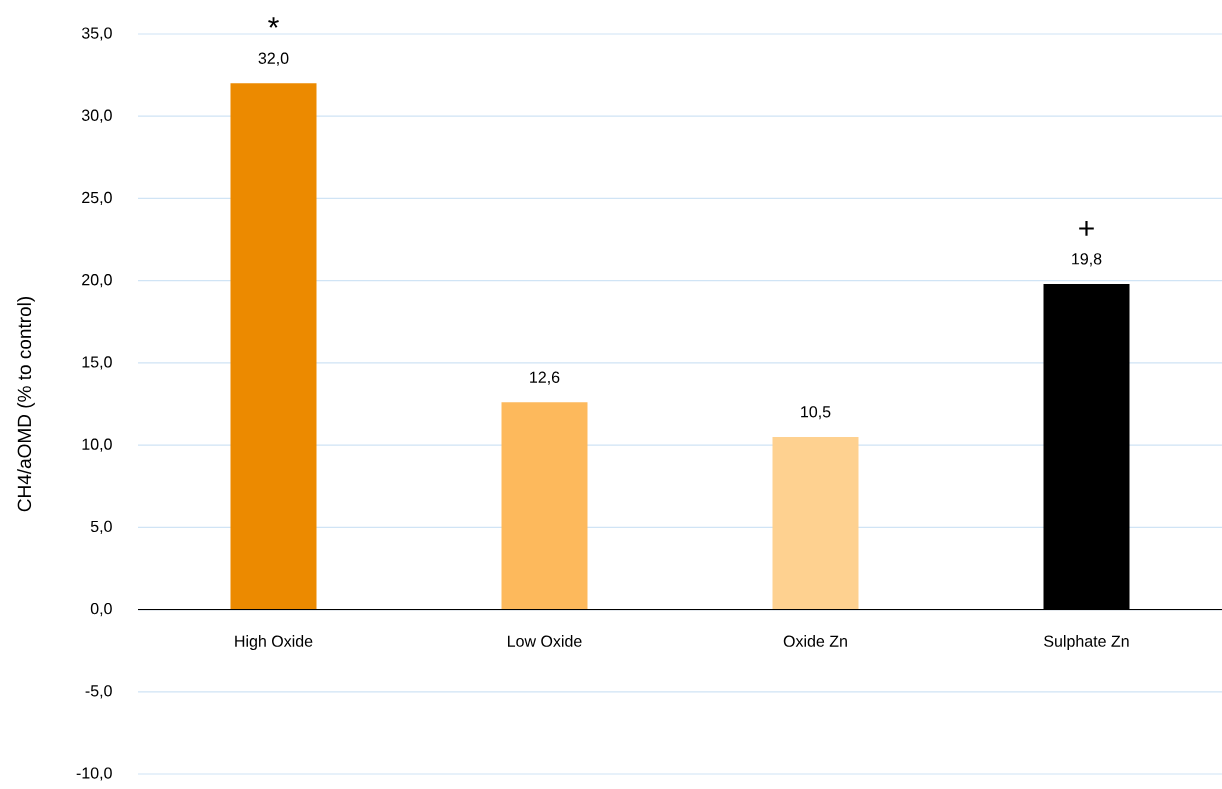 This screenshot has height=789, width=1222. I want to click on y-tick-label: -5,0, so click(98, 692).